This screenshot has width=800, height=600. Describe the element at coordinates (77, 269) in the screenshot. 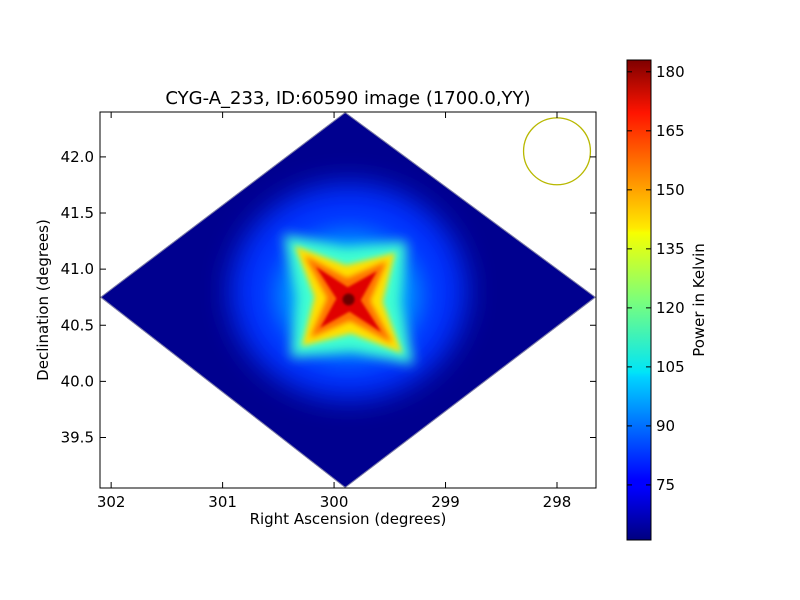

I see `y-tick-label: 41.0` at that location.